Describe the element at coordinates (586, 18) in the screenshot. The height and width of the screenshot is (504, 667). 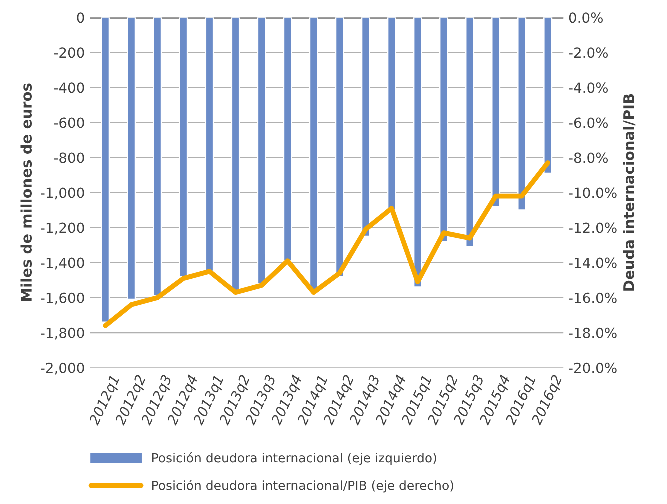
I see `y2-tick-label: 0.0%` at that location.